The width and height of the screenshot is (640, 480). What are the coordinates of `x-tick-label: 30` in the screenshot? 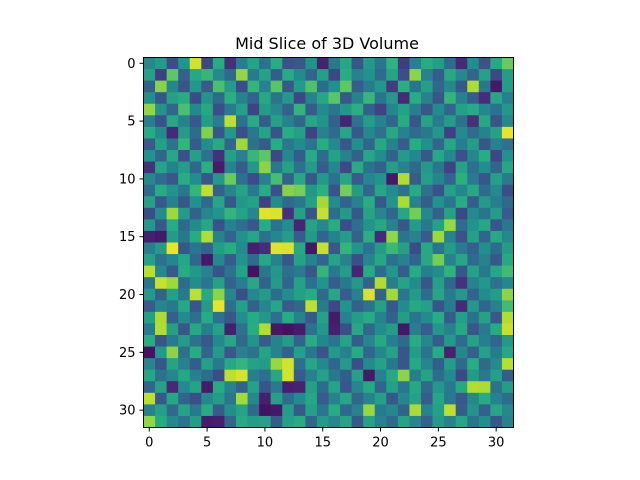 It's located at (496, 443).